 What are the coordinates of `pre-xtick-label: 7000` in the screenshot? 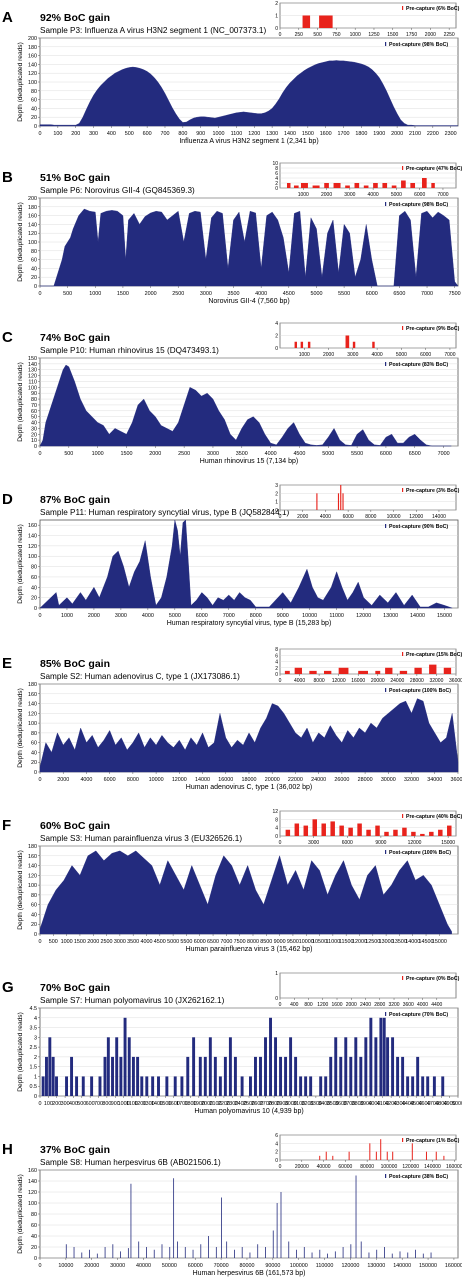 It's located at (442, 195).